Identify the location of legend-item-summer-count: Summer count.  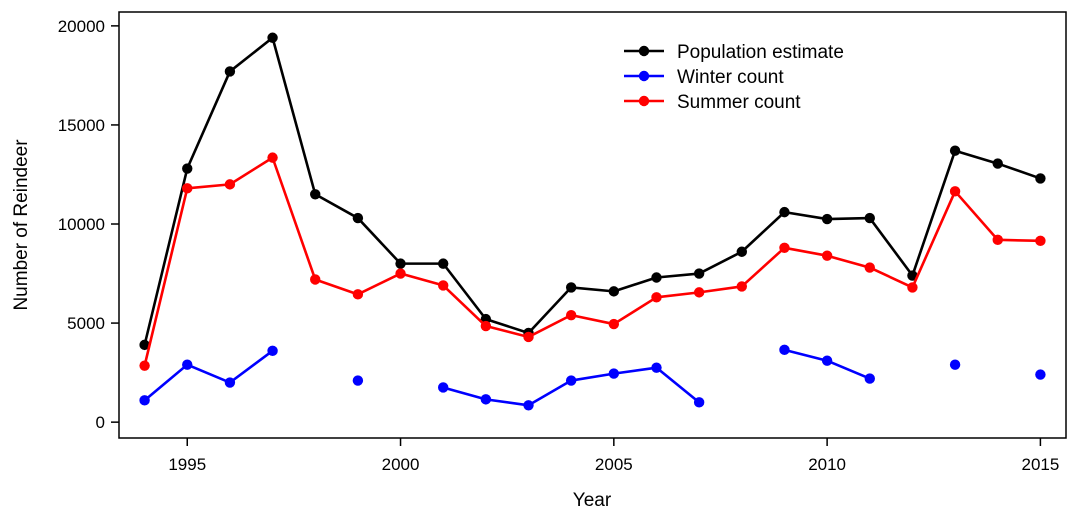
(712, 102).